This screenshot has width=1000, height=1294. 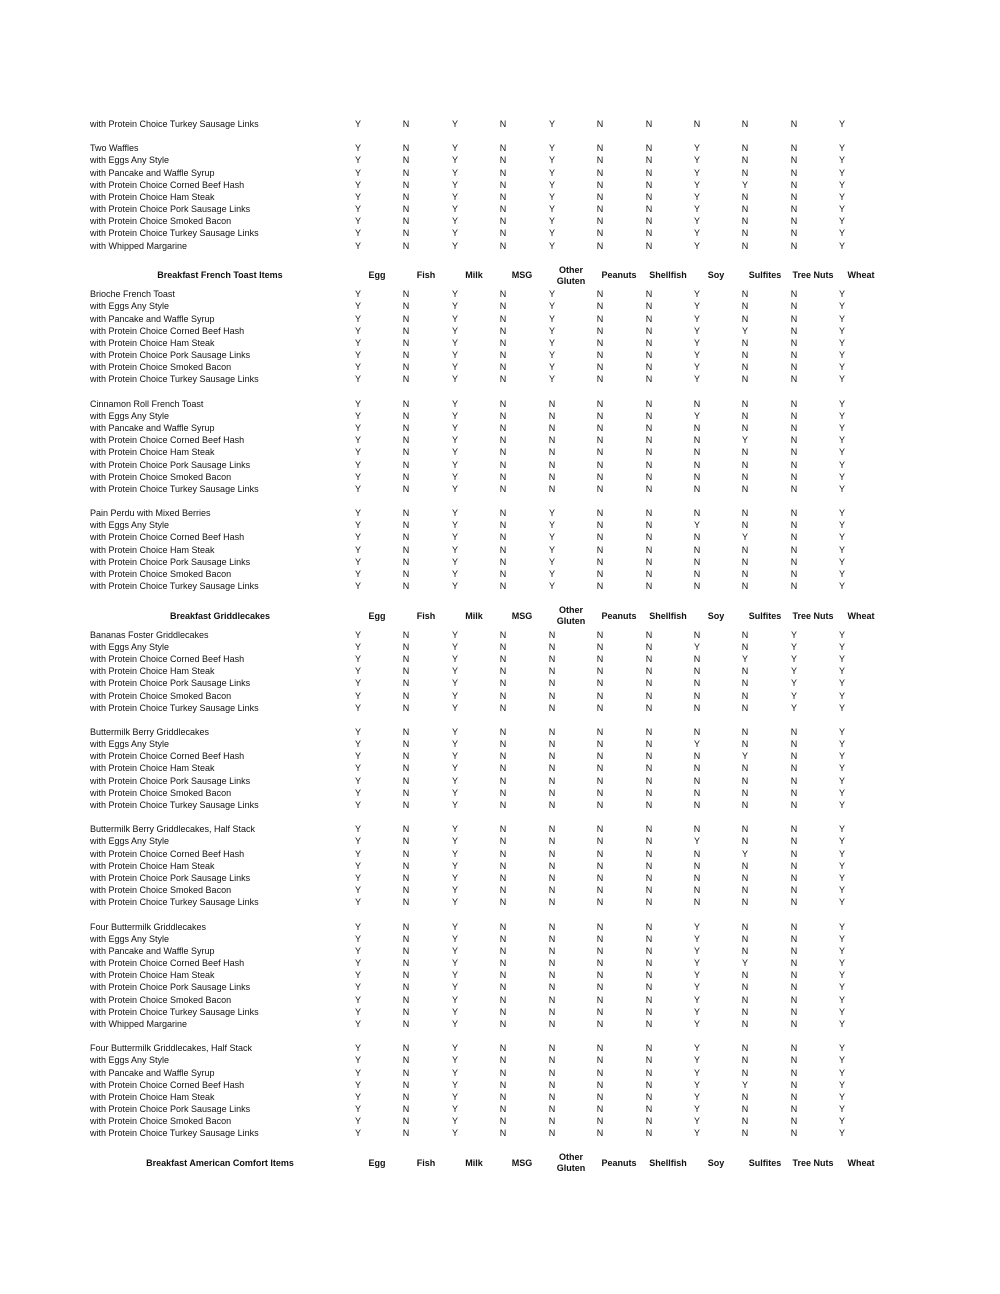 I want to click on column-header: Shellfish, so click(x=668, y=275).